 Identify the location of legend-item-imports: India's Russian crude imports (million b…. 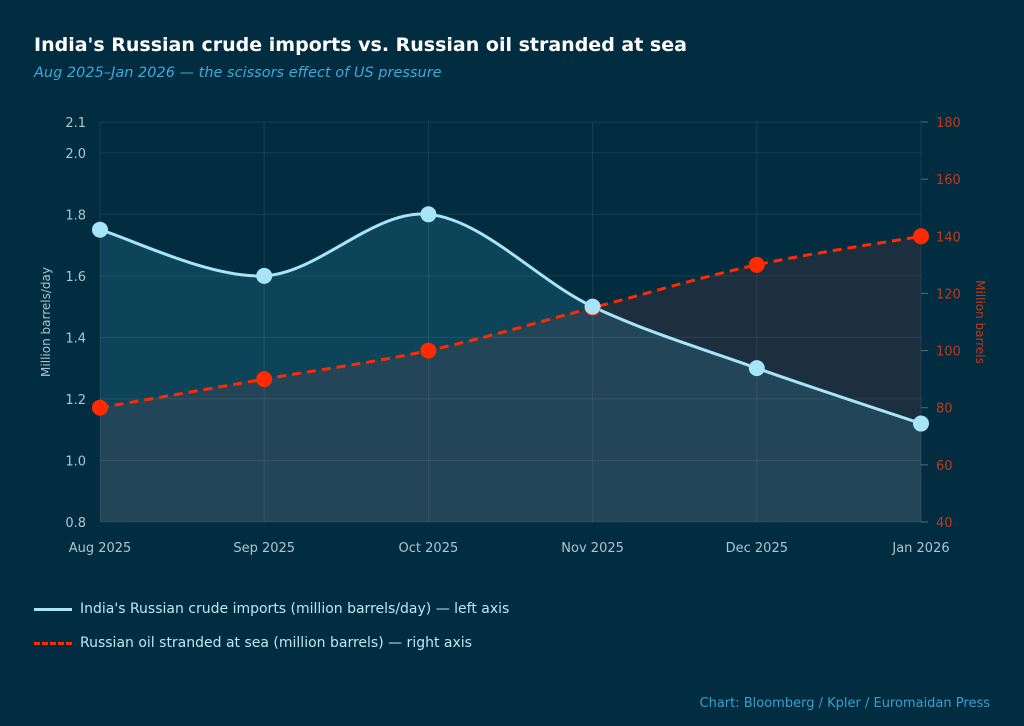
(271, 609).